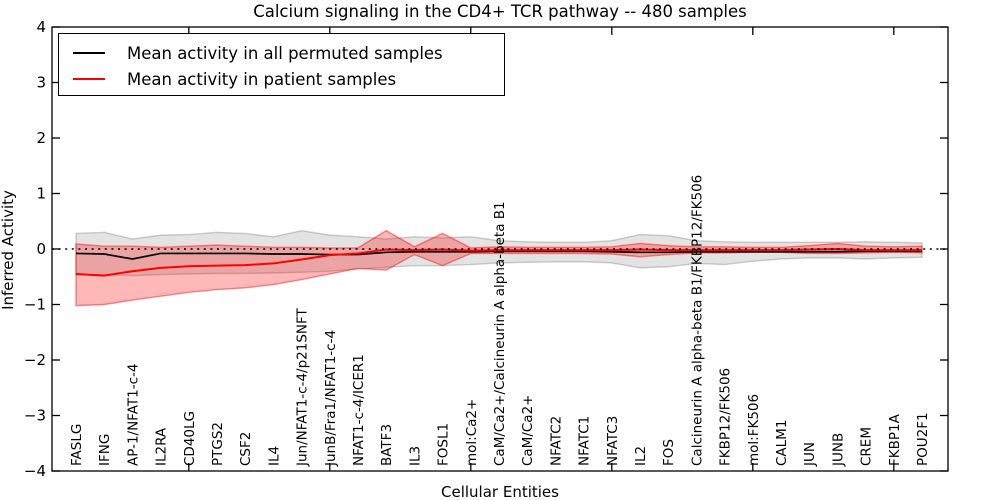 The image size is (1000, 500). What do you see at coordinates (697, 320) in the screenshot?
I see `x-category-label: Calcineurin A alpha-beta B1/FKBP12/FK506` at bounding box center [697, 320].